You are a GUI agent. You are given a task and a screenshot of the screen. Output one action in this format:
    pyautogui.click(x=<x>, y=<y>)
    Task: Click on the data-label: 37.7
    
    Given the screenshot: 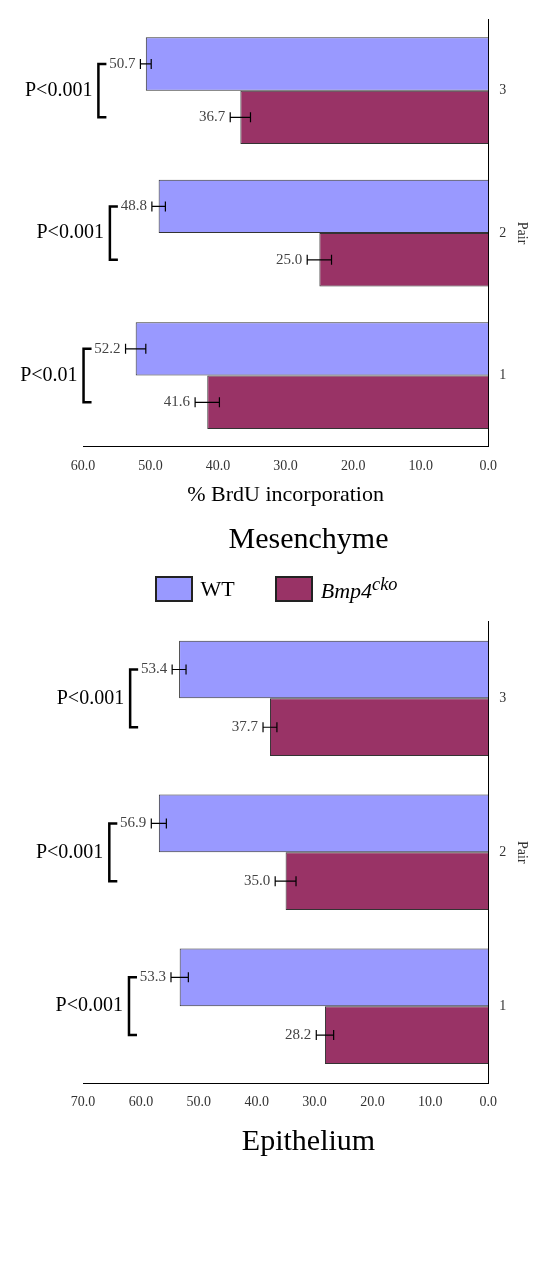 What is the action you would take?
    pyautogui.click(x=245, y=726)
    